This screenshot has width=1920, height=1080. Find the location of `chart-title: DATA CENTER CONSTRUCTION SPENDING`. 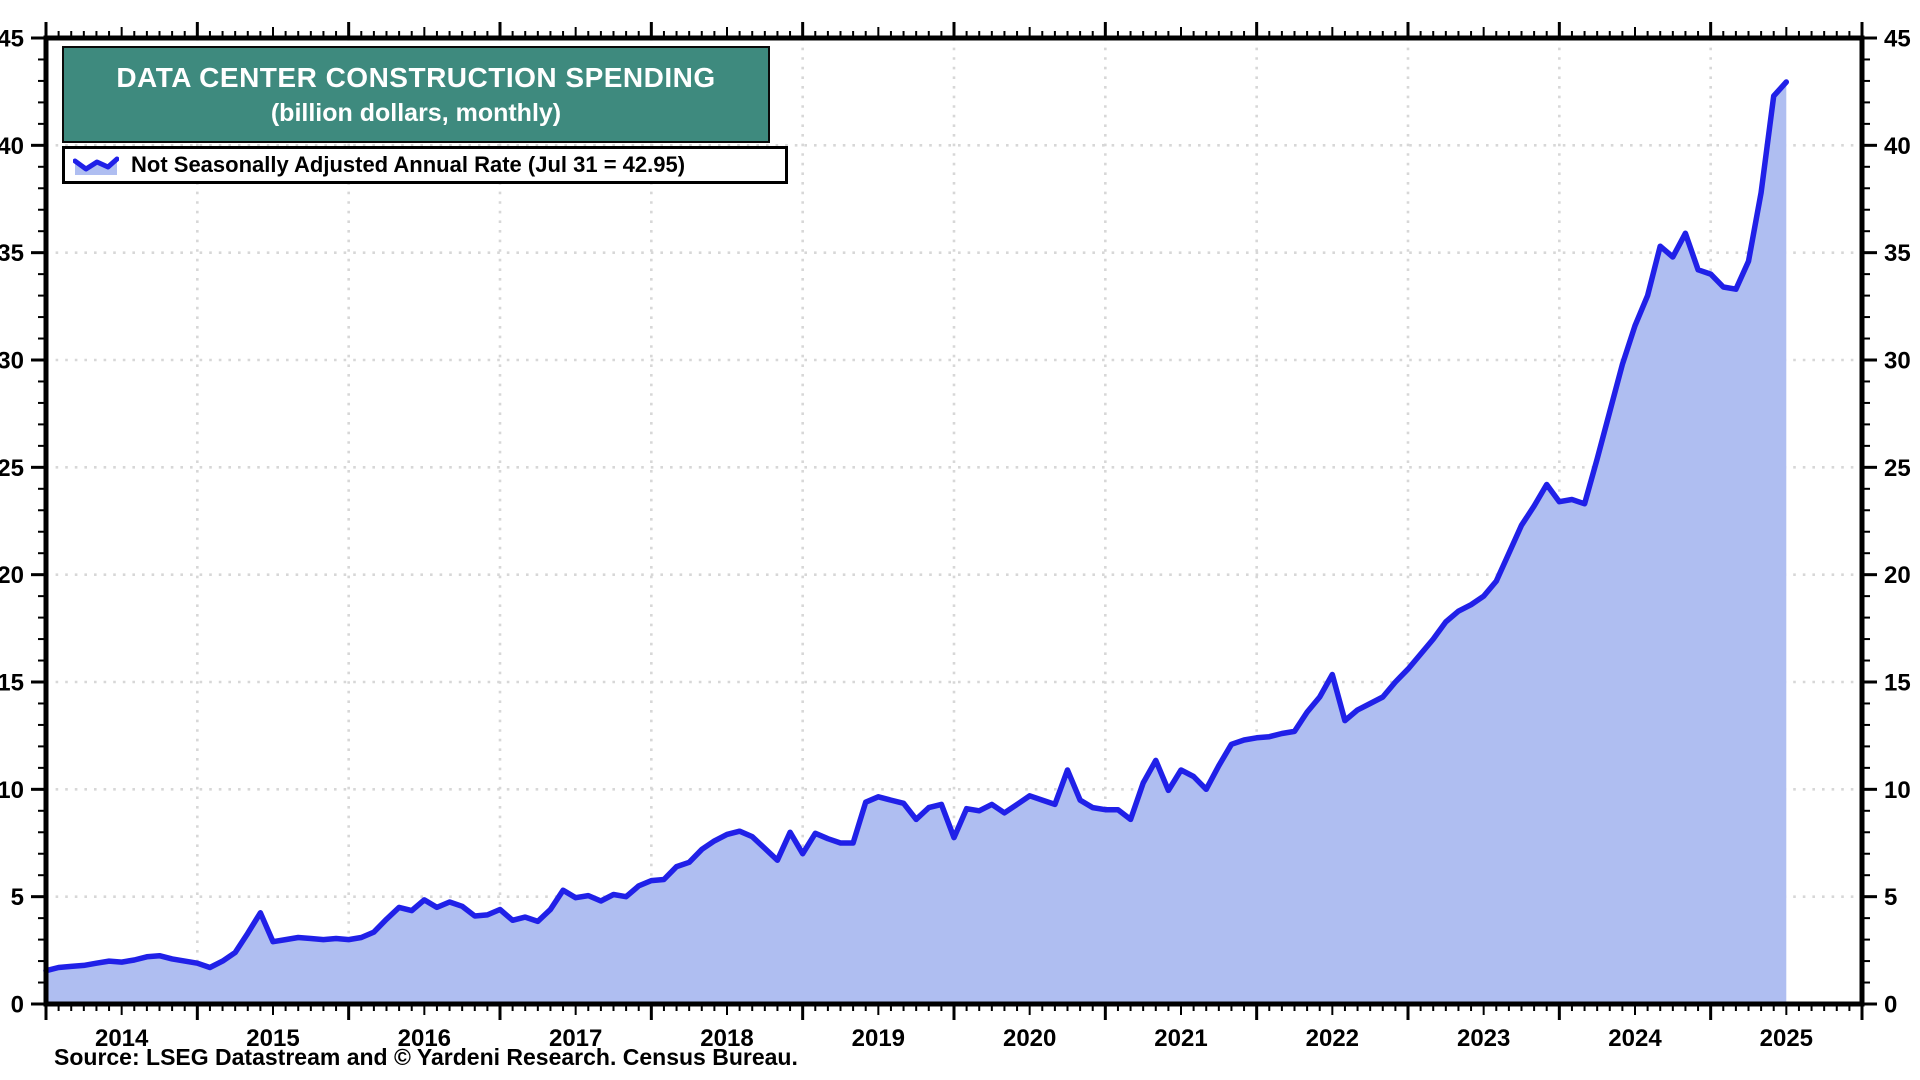

chart-title: DATA CENTER CONSTRUCTION SPENDING is located at coordinates (416, 78).